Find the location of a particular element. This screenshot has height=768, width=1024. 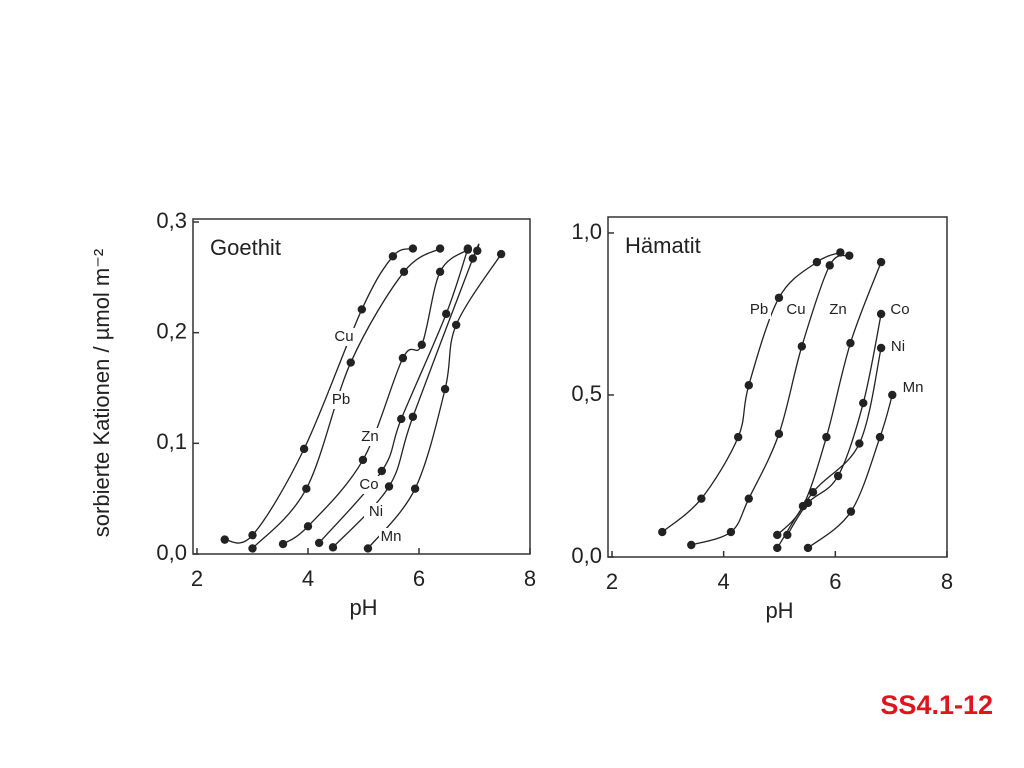

series-label: Cu is located at coordinates (795, 309).